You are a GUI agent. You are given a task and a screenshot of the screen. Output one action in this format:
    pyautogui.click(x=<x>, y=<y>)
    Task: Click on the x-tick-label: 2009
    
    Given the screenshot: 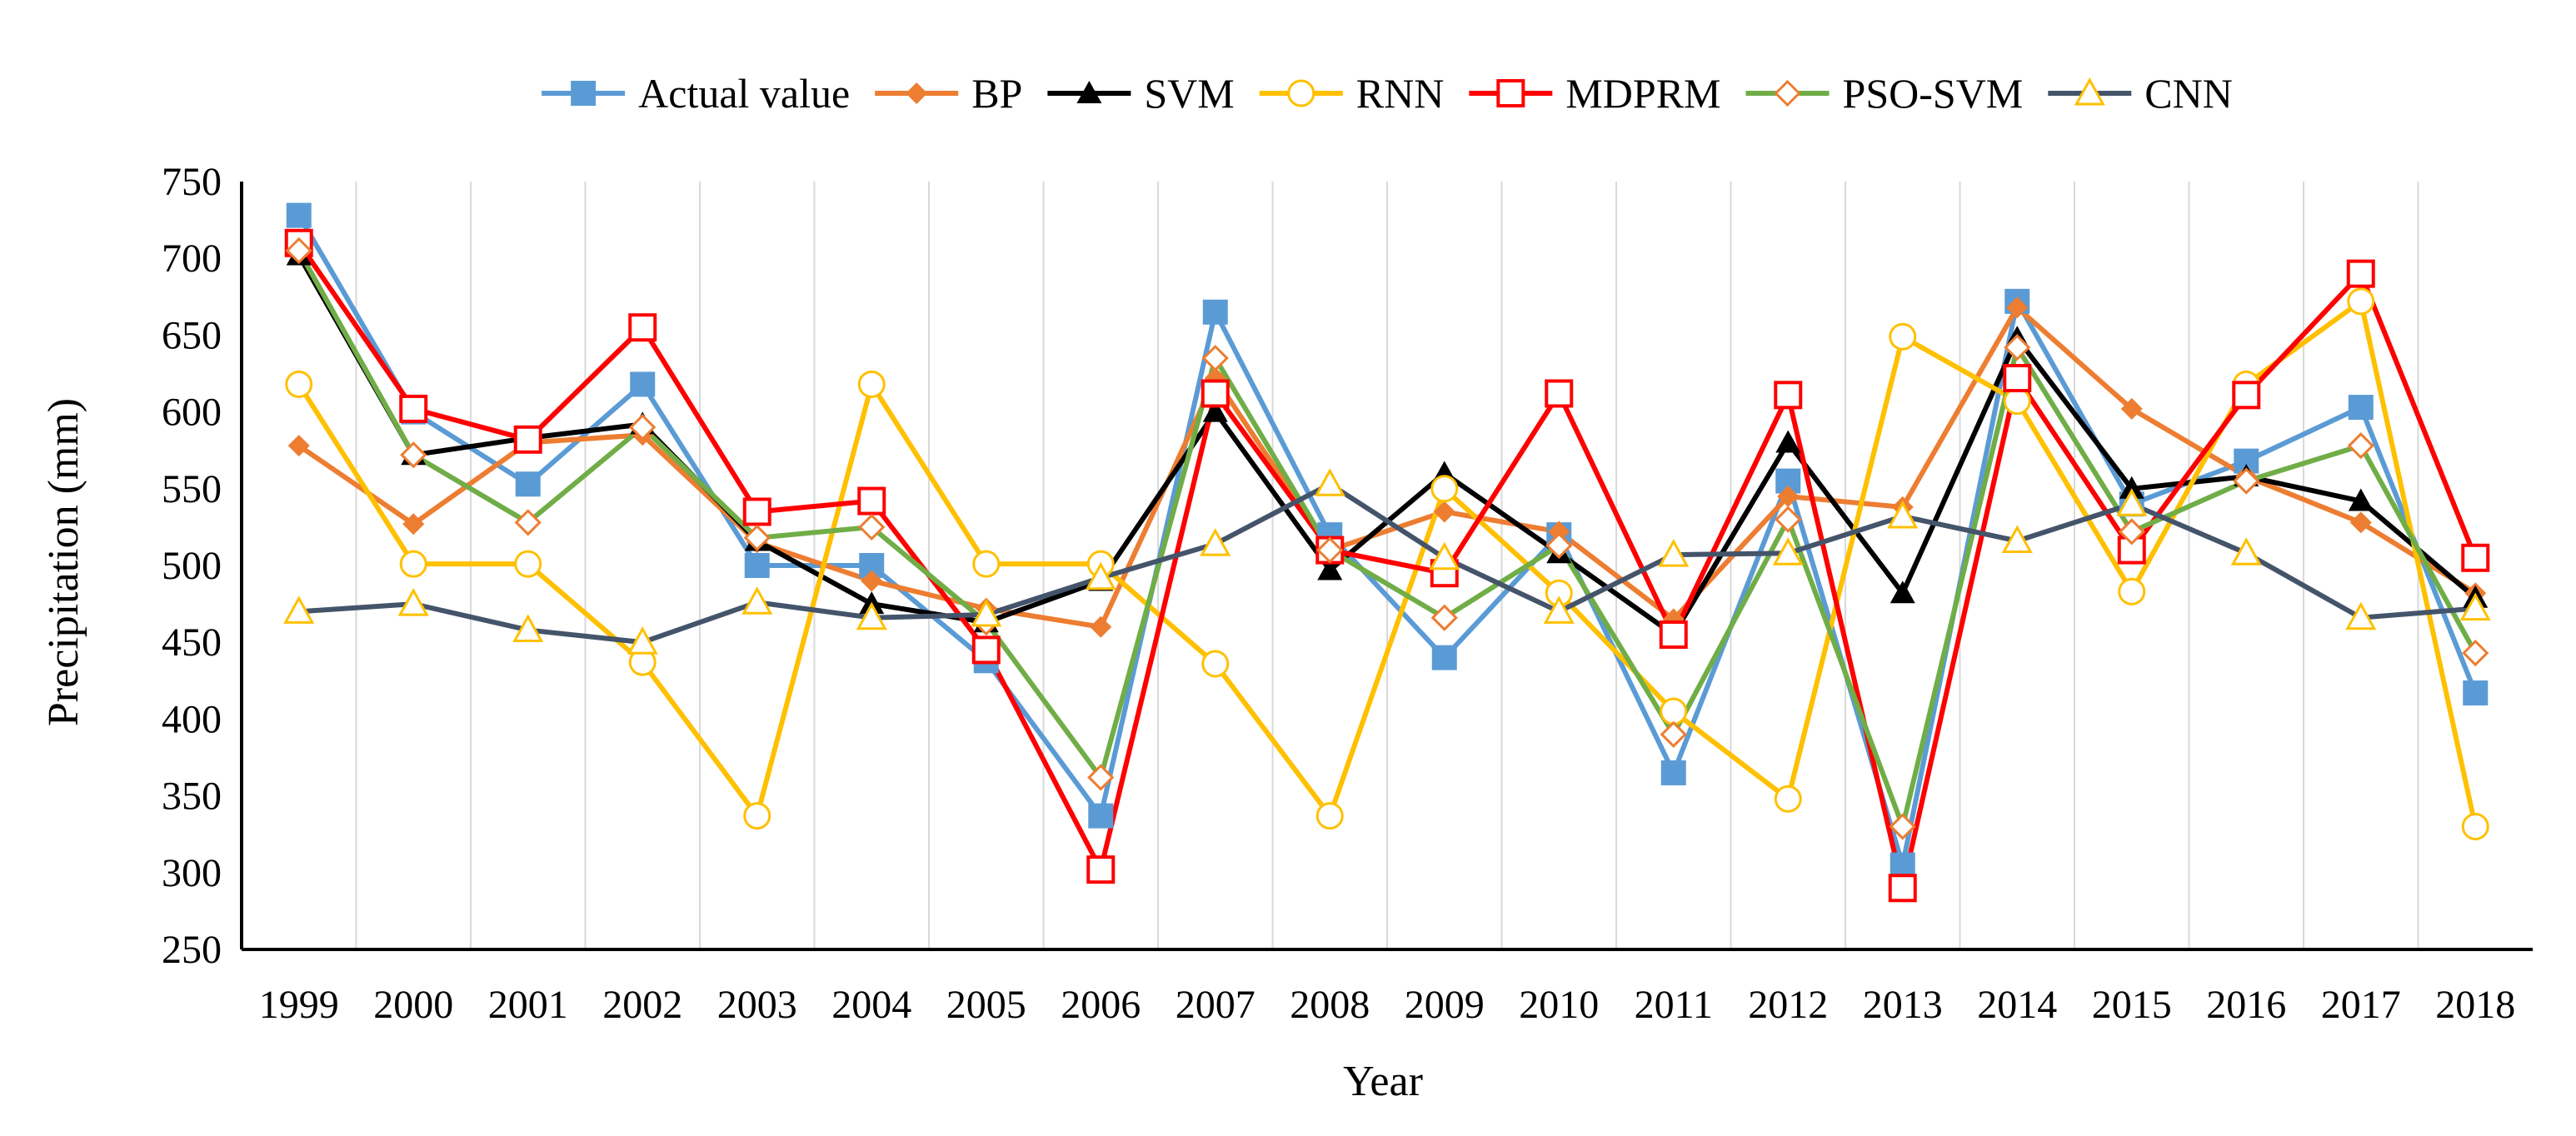 What is the action you would take?
    pyautogui.click(x=1445, y=1005)
    